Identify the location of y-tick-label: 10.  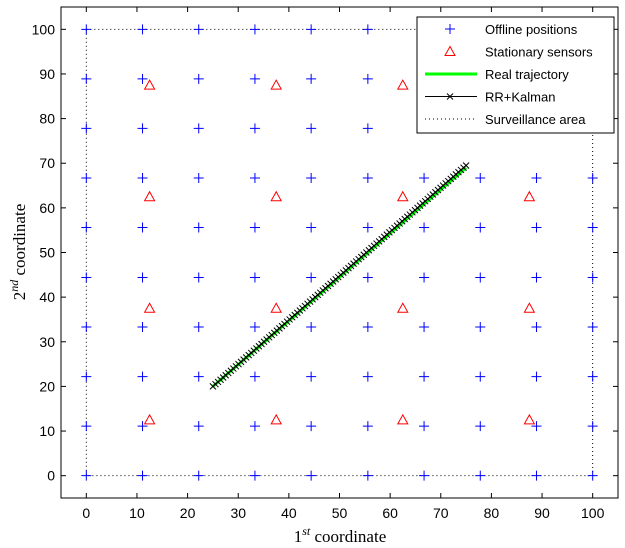
(47, 431).